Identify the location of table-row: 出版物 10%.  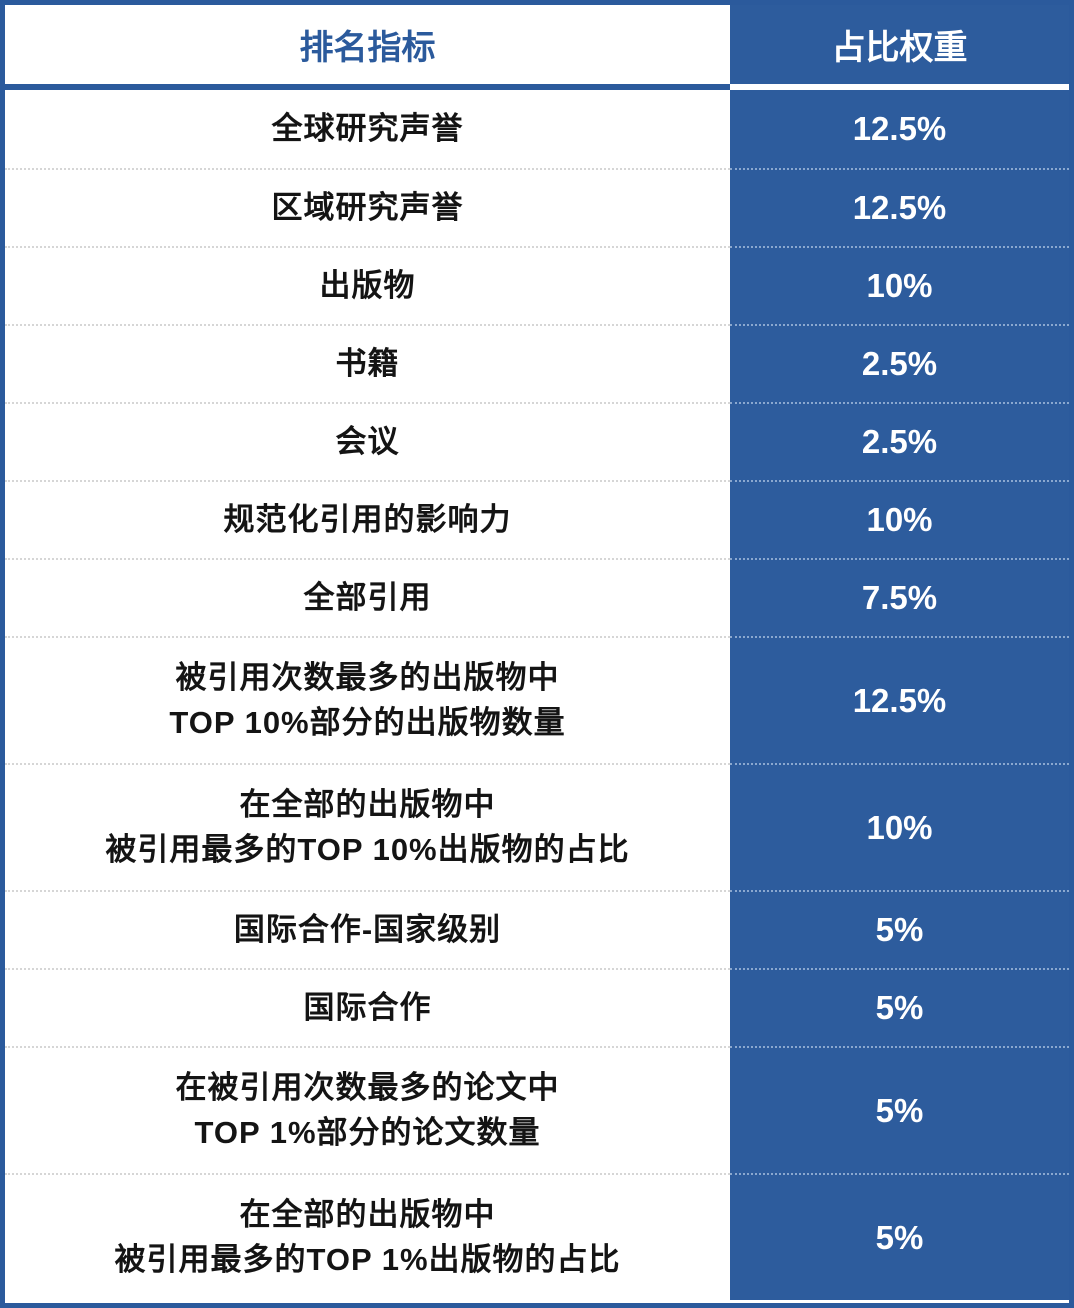
(537, 285).